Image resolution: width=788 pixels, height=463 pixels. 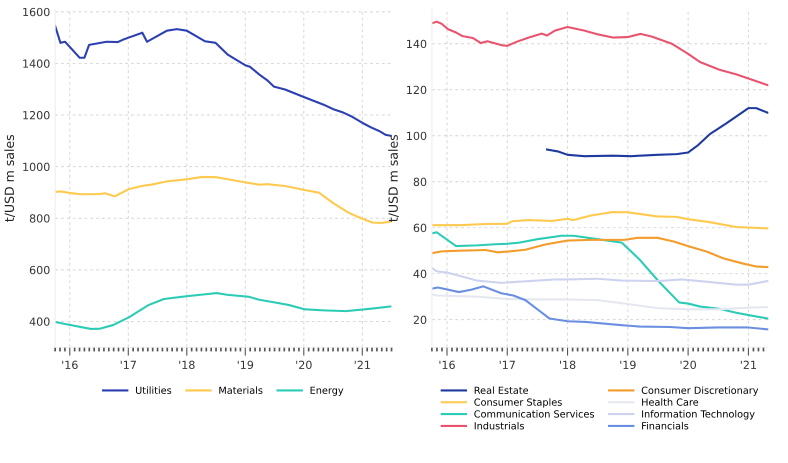 I want to click on y-tick-label: 400, so click(x=40, y=321).